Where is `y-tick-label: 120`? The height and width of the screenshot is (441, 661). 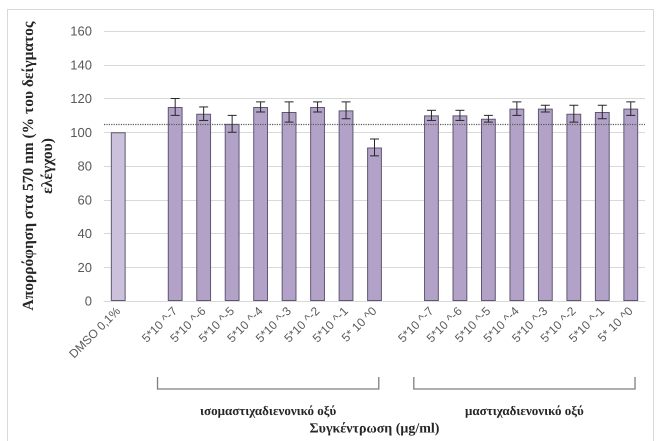 y-tick-label: 120 is located at coordinates (81, 98).